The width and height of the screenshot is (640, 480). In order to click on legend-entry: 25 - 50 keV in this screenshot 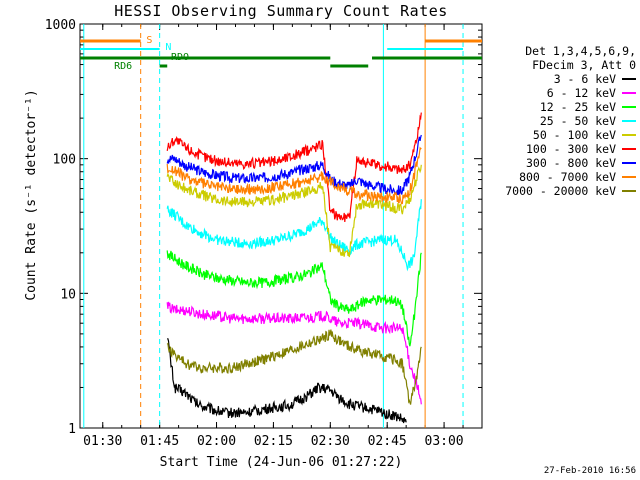, I will do `click(566, 121)`.